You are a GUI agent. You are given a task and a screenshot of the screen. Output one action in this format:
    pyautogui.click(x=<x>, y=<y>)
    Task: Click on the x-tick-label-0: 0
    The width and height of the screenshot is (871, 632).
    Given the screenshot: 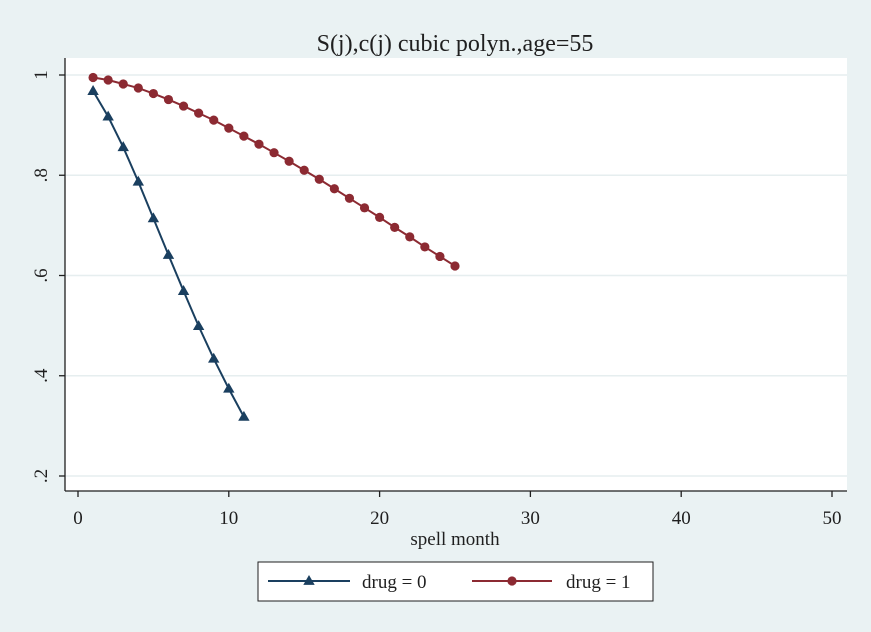 What is the action you would take?
    pyautogui.click(x=78, y=518)
    